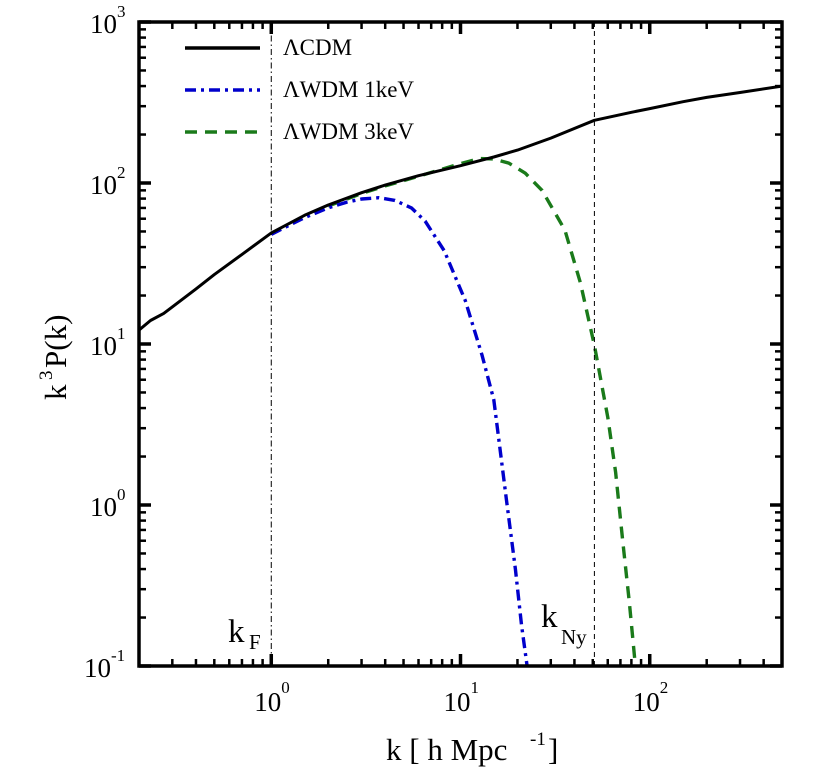 The image size is (814, 781). I want to click on legend-label-lwdm-1kev: ΛWDM 1keV, so click(348, 89).